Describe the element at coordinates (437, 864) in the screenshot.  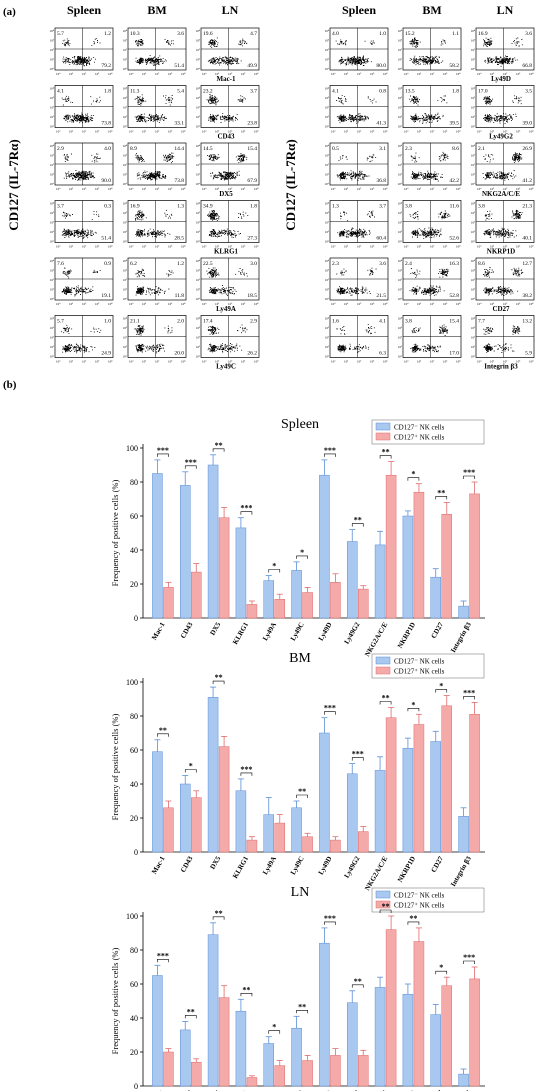
I see `x-tick-label: CD27` at that location.